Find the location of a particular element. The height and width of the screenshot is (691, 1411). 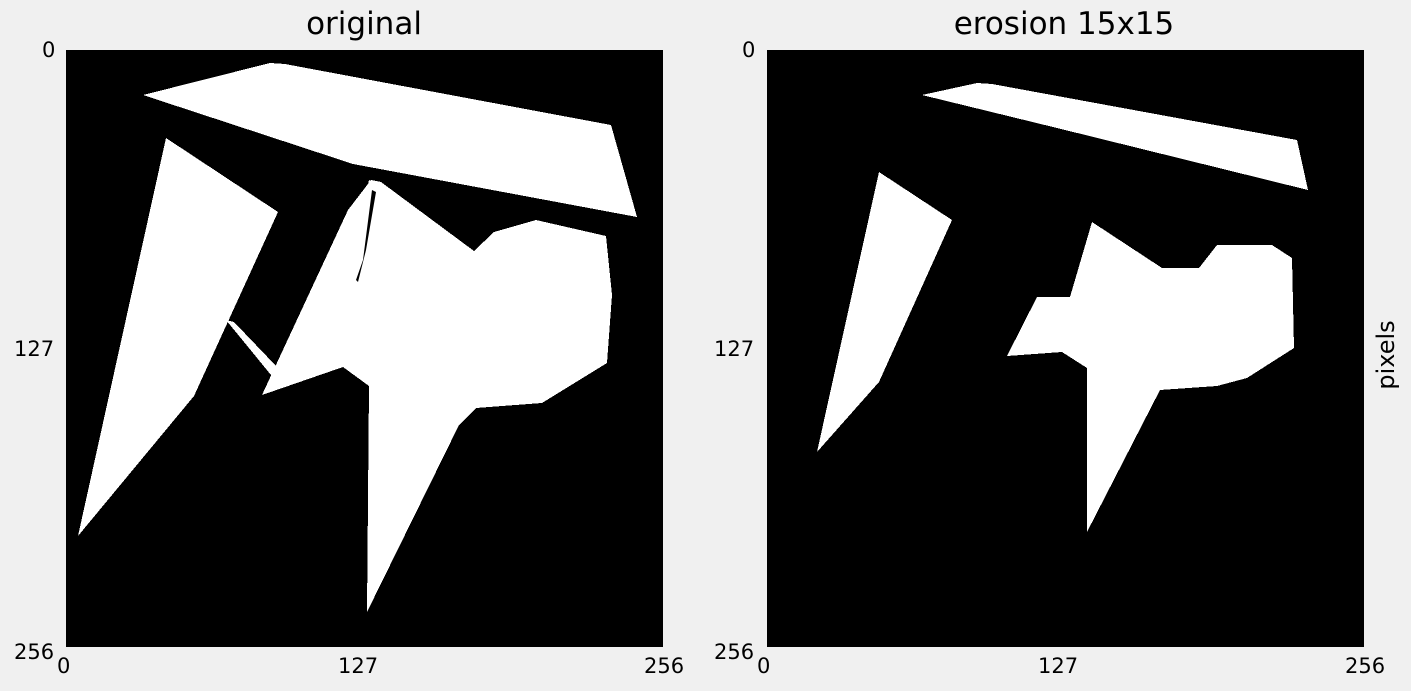

shape-sliver is located at coordinates (362, 230).